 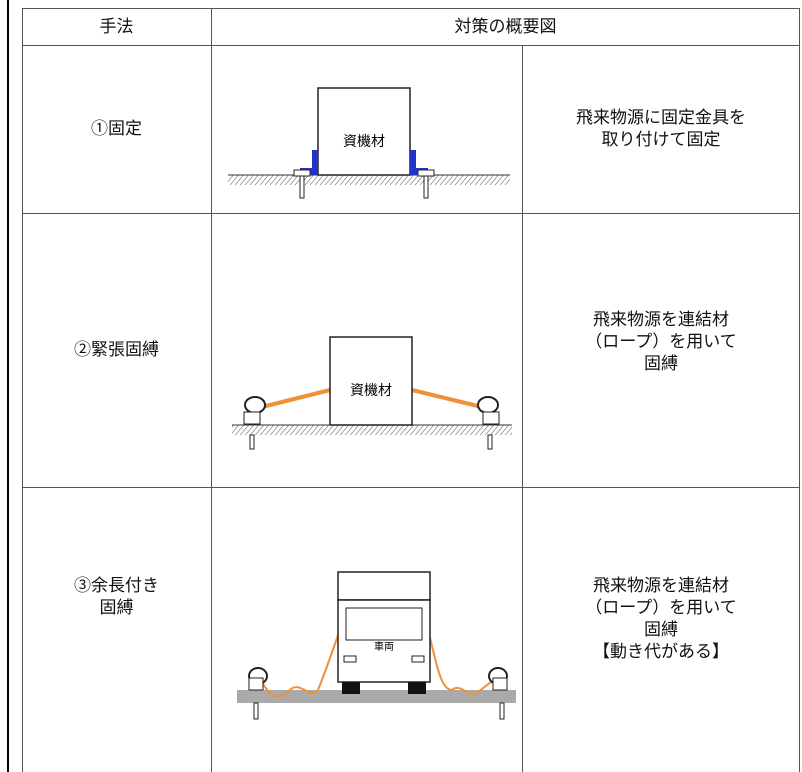 What do you see at coordinates (384, 646) in the screenshot?
I see `figure-label: 車両` at bounding box center [384, 646].